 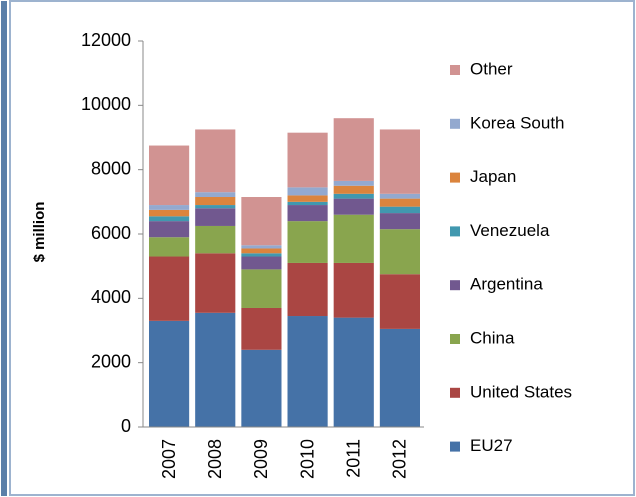 What do you see at coordinates (492, 337) in the screenshot?
I see `legend-label: China` at bounding box center [492, 337].